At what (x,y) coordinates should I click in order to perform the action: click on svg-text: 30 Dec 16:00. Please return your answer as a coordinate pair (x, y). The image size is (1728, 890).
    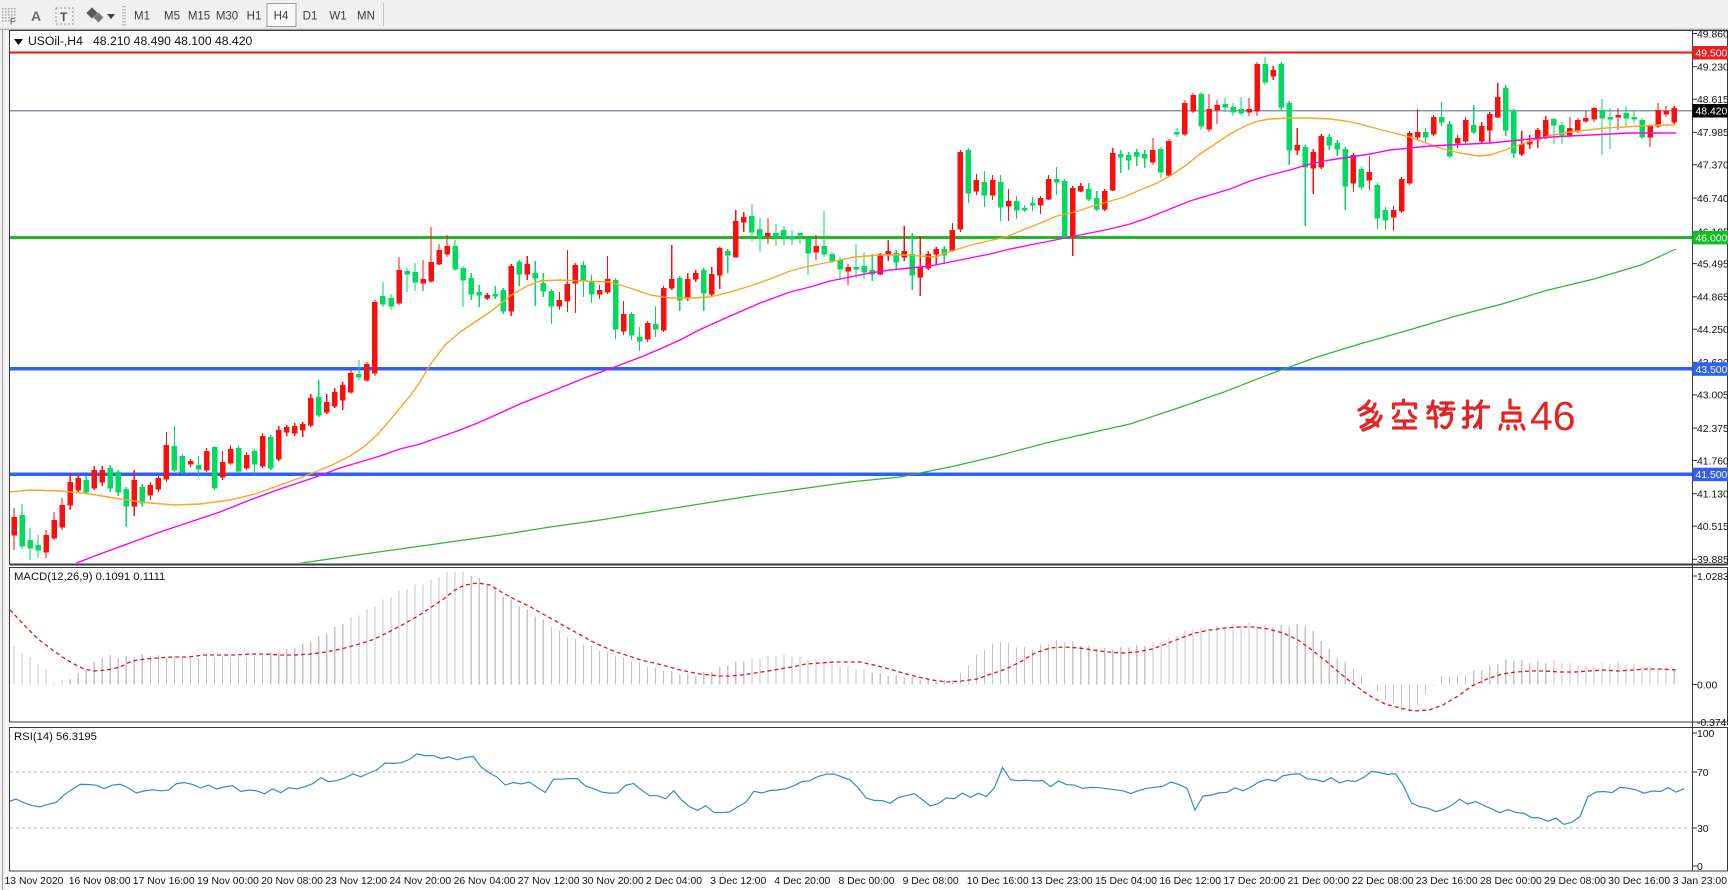
    Looking at the image, I should click on (1639, 881).